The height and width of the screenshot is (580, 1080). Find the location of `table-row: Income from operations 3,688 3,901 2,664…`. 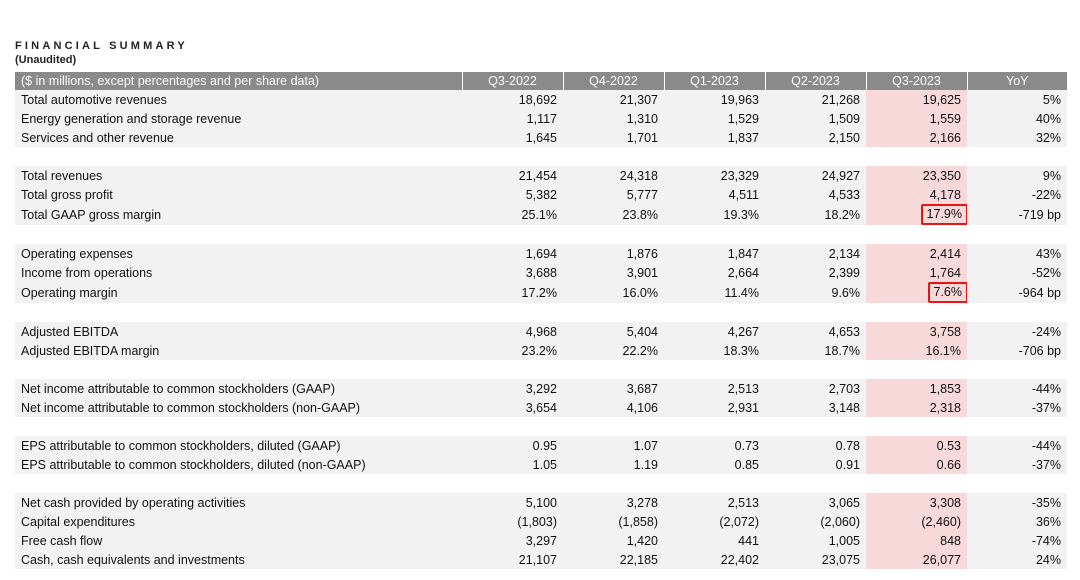

table-row: Income from operations 3,688 3,901 2,664… is located at coordinates (541, 272).